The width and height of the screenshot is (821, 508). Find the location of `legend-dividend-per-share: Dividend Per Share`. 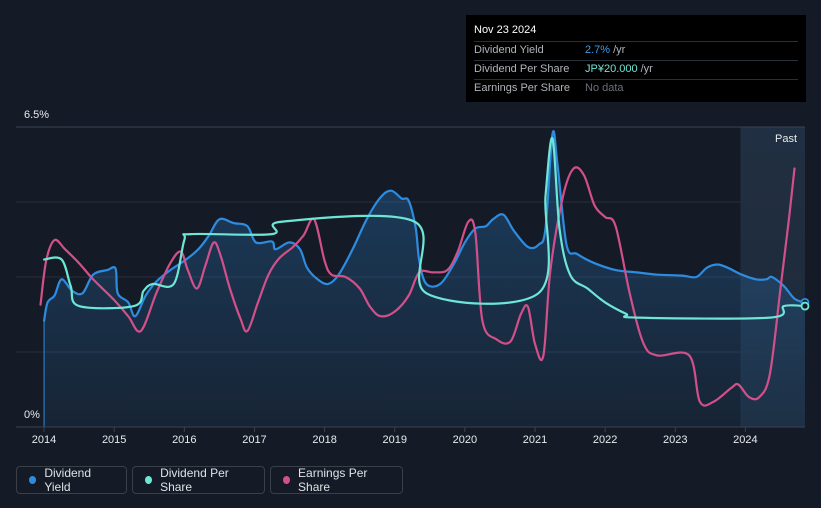

legend-dividend-per-share: Dividend Per Share is located at coordinates (198, 480).